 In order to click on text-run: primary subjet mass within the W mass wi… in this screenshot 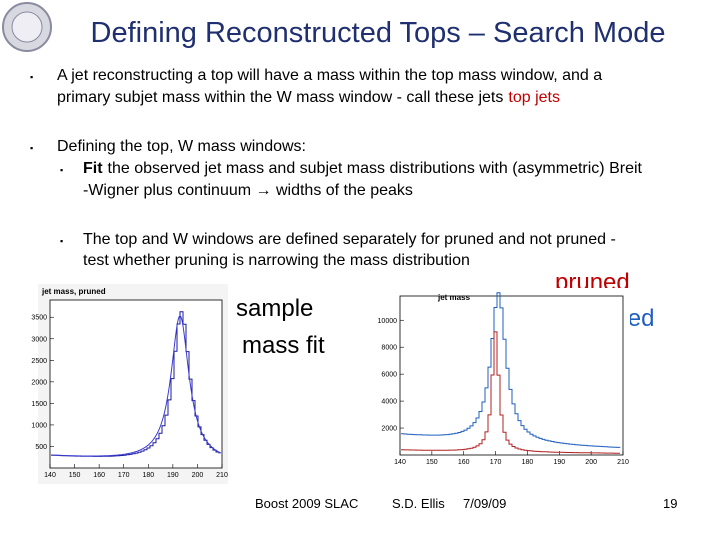, I will do `click(280, 97)`.